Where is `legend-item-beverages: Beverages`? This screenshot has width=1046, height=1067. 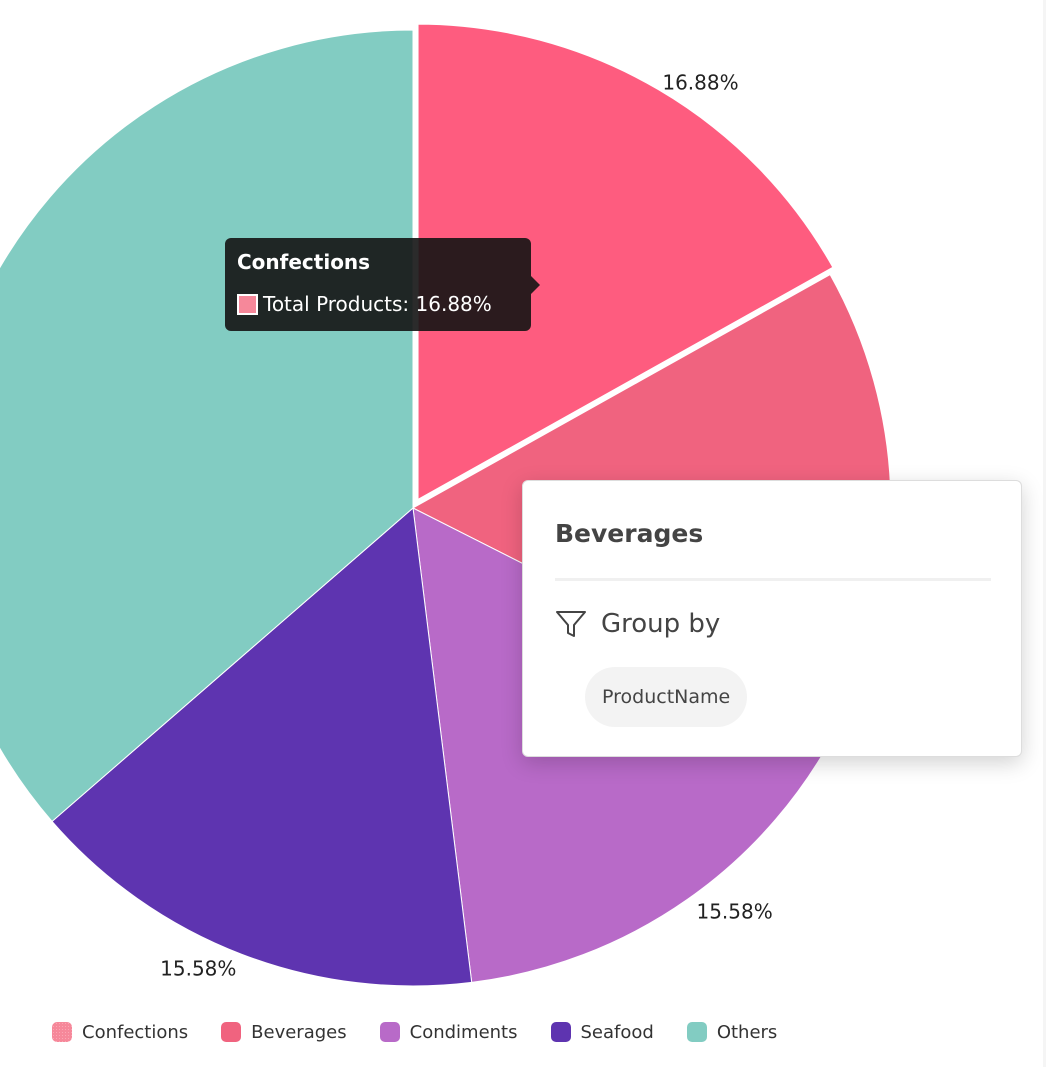 legend-item-beverages: Beverages is located at coordinates (284, 1032).